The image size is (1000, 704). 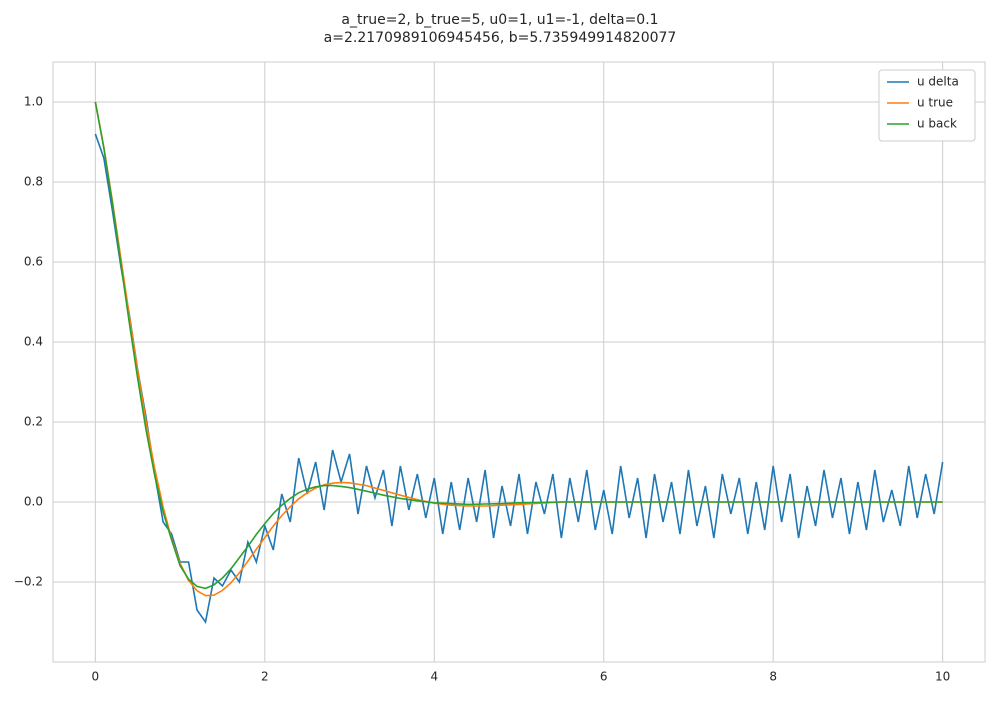 I want to click on legend-label: u true, so click(x=935, y=103).